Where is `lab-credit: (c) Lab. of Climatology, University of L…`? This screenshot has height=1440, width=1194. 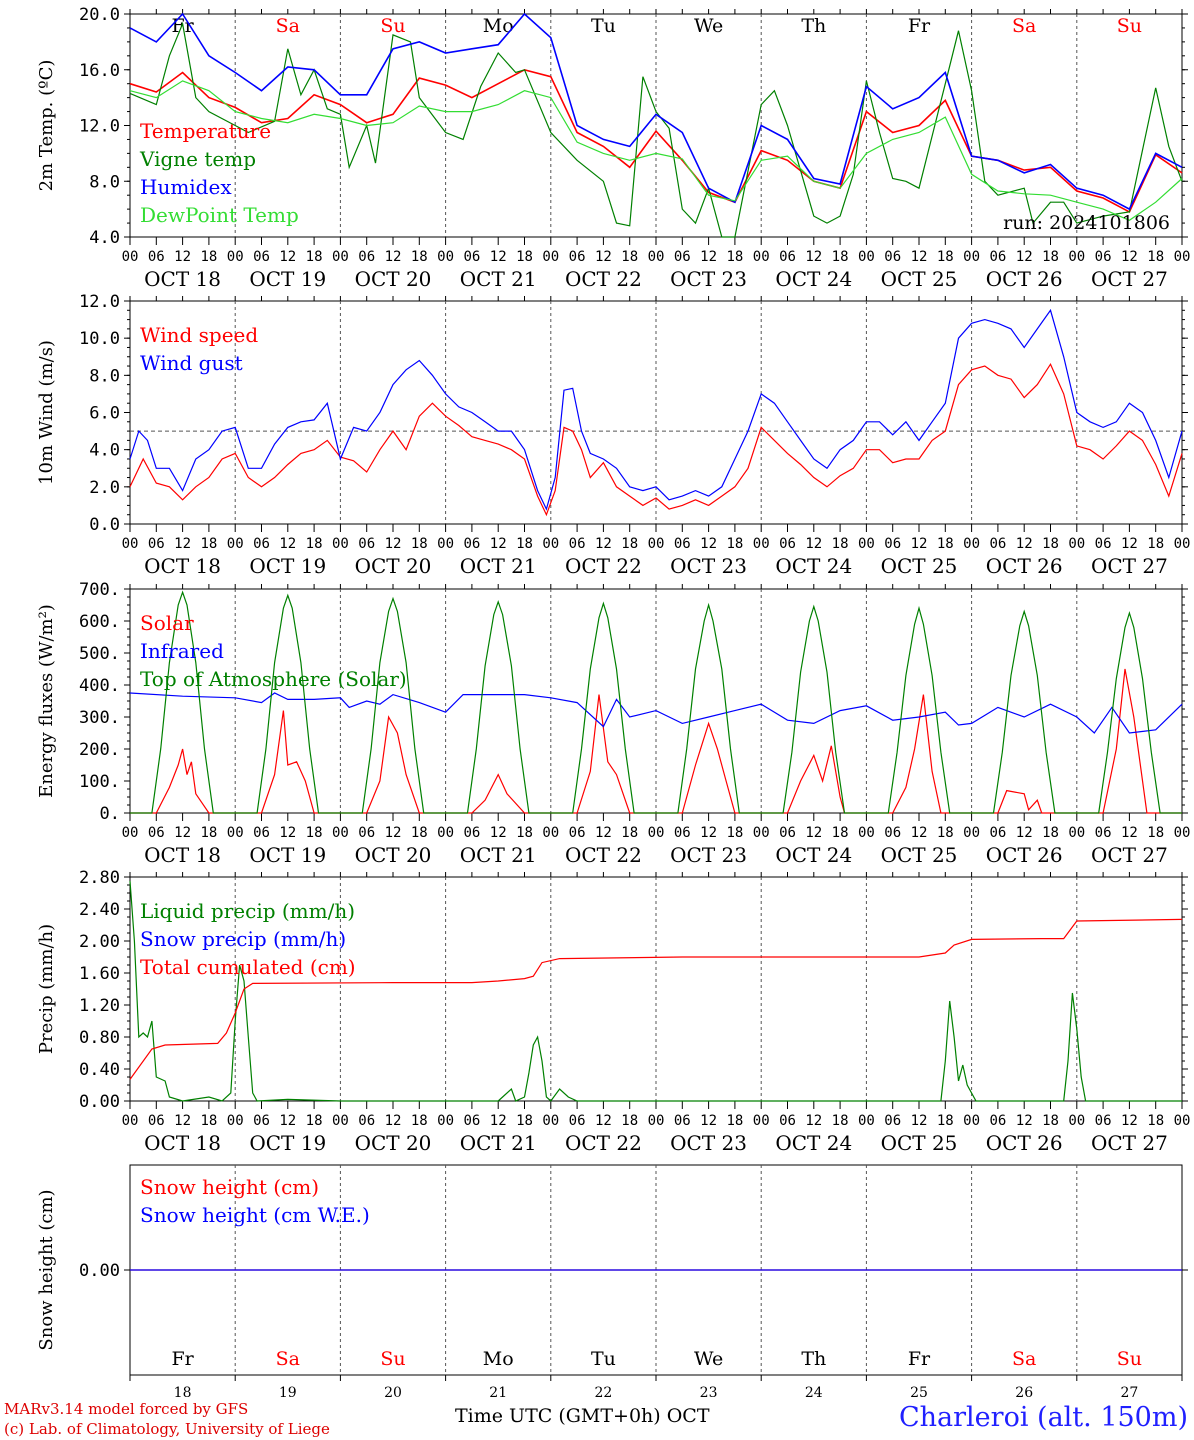
lab-credit: (c) Lab. of Climatology, University of L… is located at coordinates (167, 1429).